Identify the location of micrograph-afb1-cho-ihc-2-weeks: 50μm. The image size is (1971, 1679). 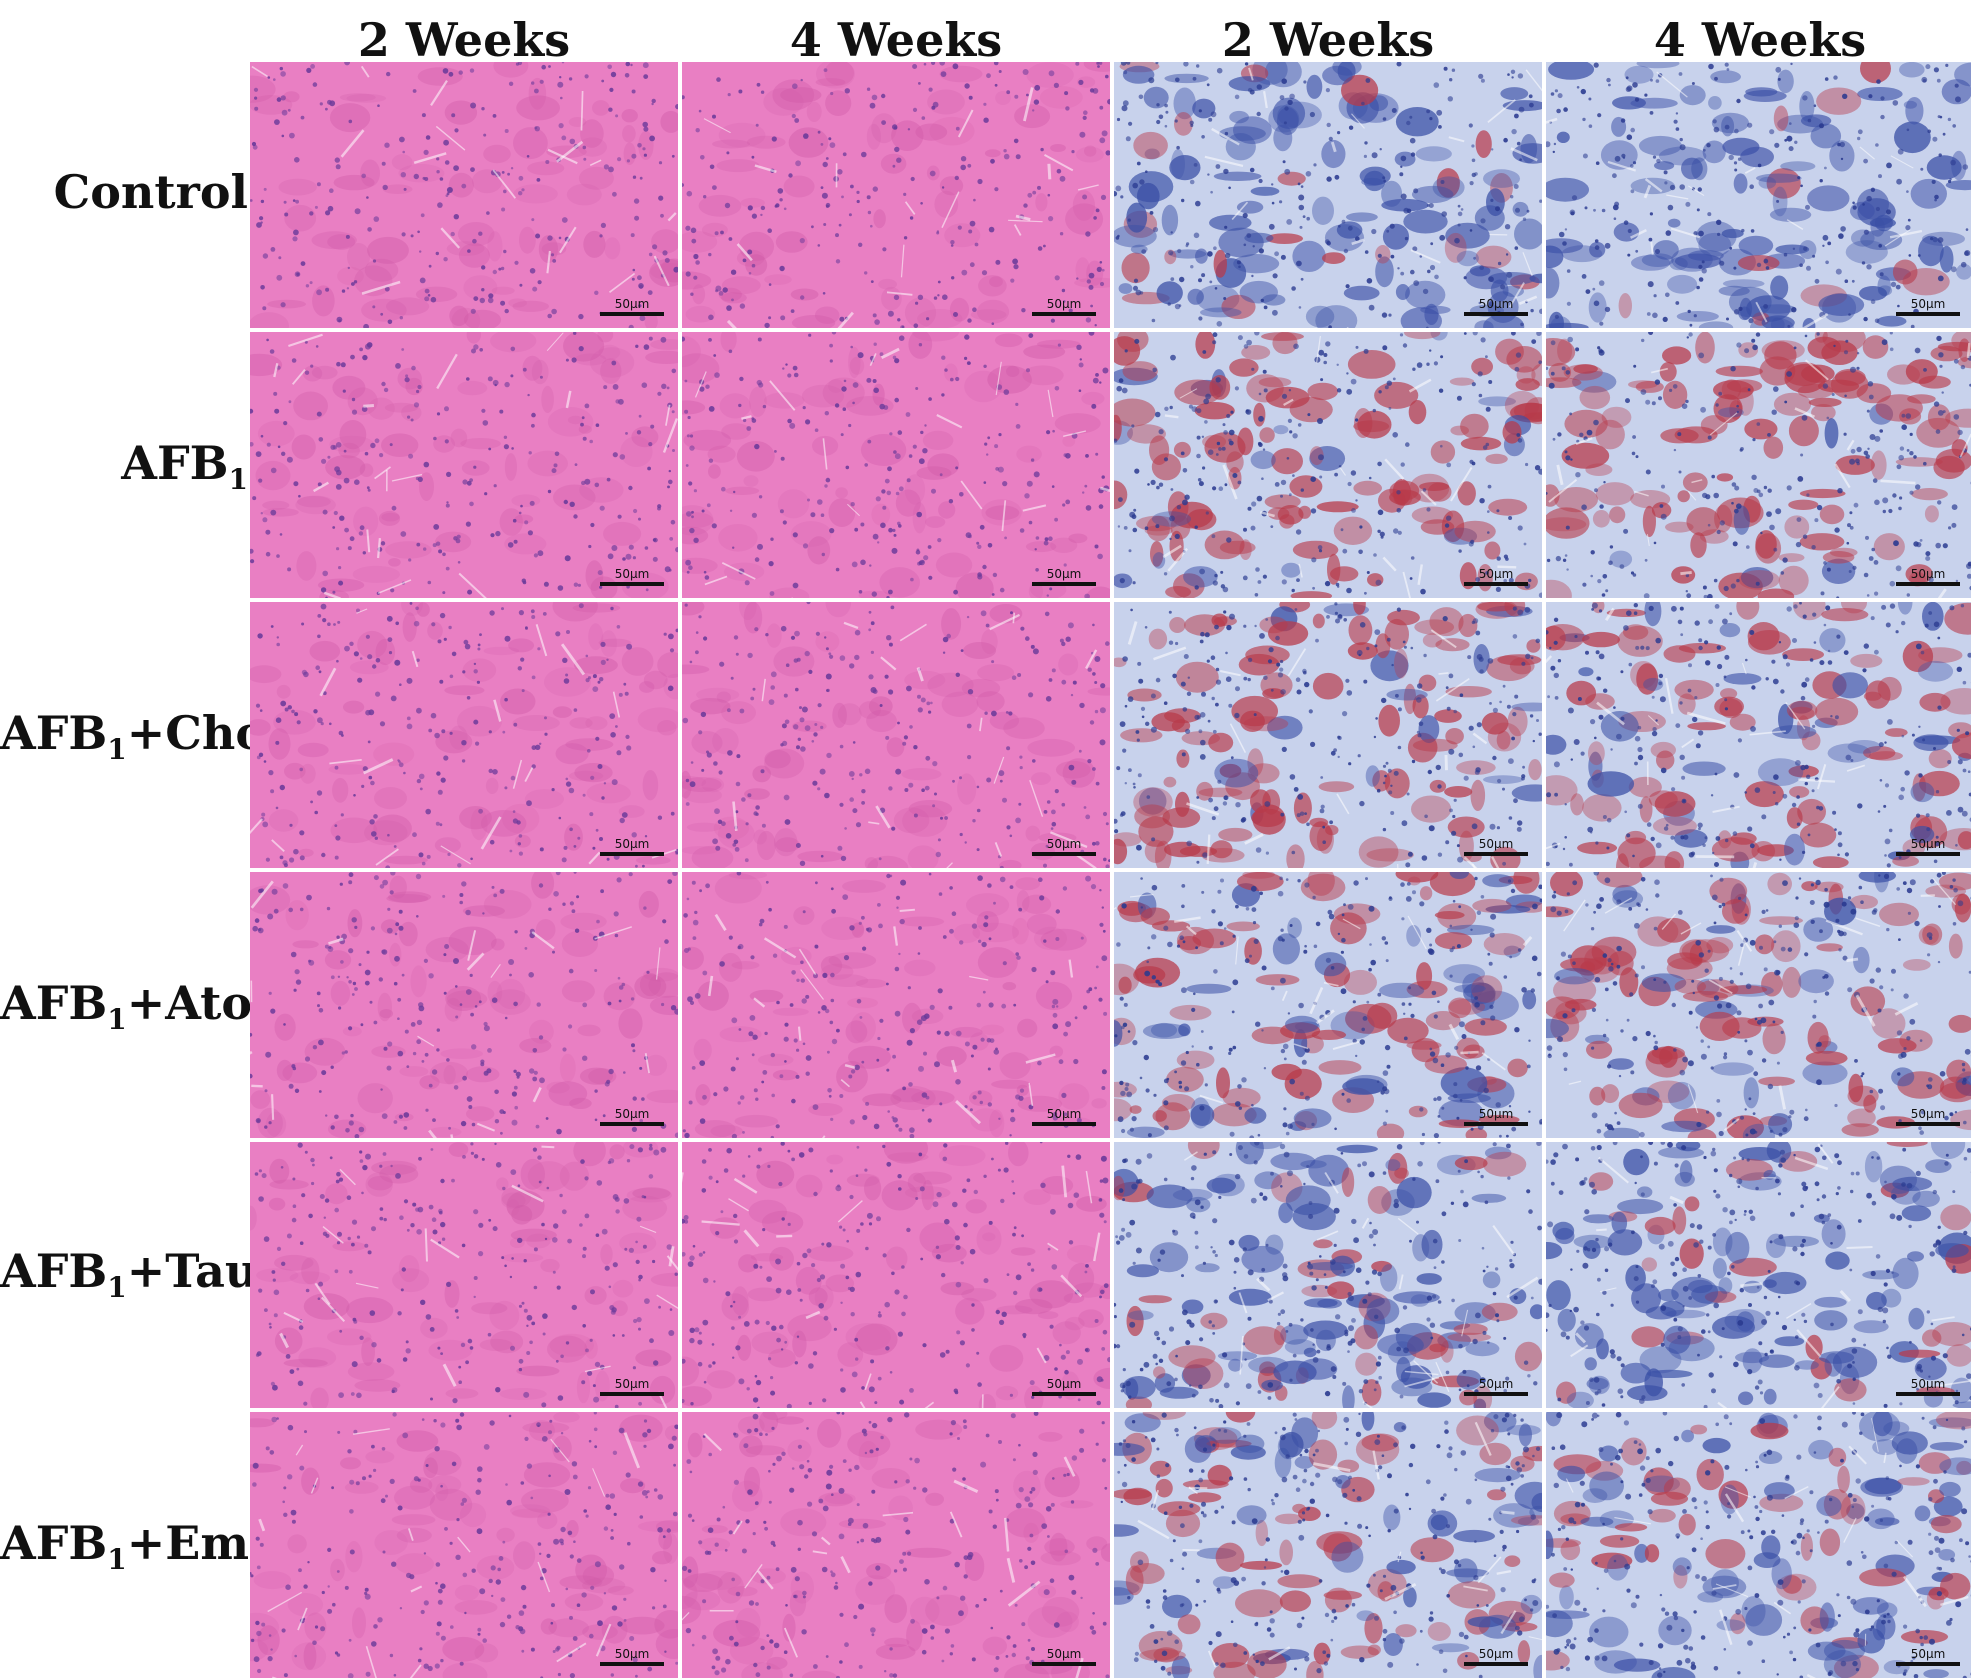
(1328, 735).